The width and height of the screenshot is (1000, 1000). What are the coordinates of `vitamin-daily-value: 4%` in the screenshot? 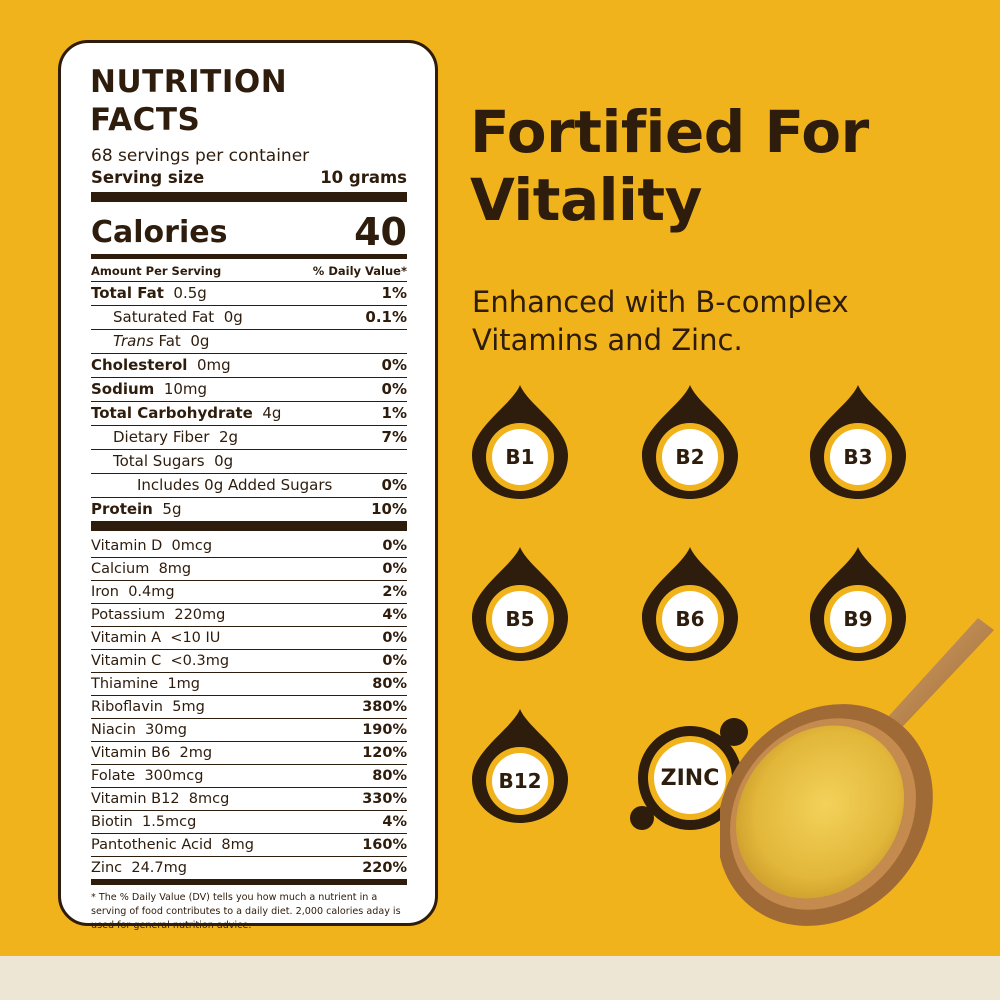 It's located at (394, 822).